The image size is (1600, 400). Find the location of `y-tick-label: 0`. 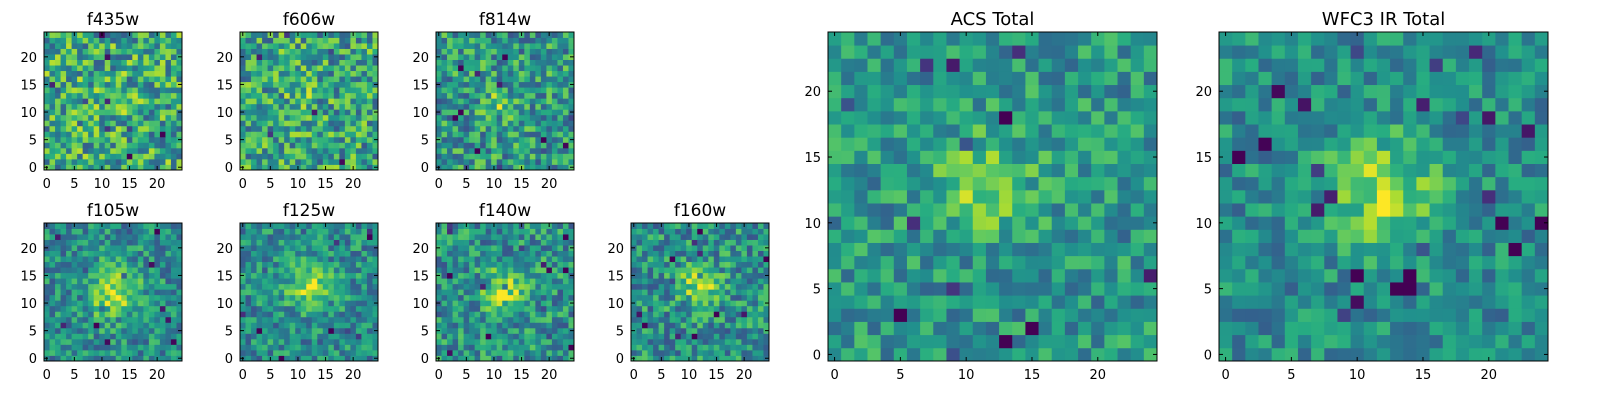

y-tick-label: 0 is located at coordinates (229, 359).